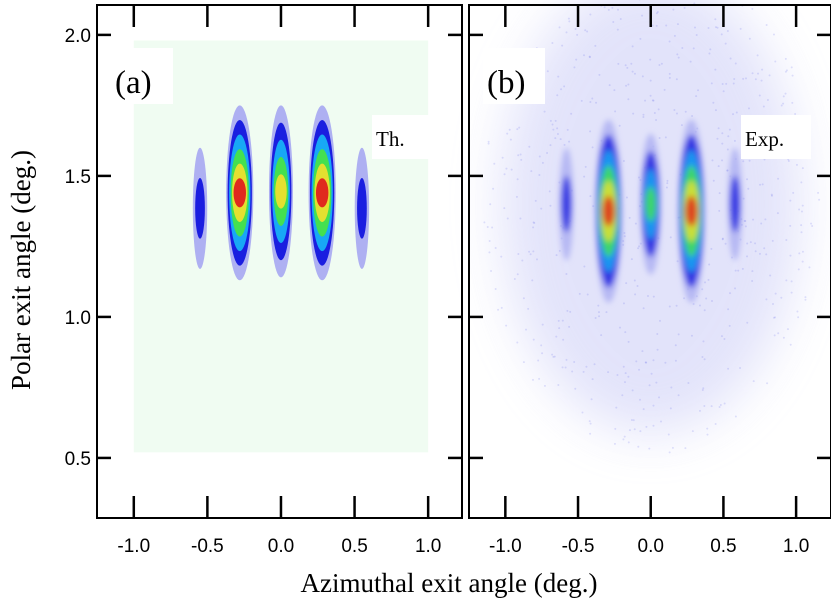  Describe the element at coordinates (449, 583) in the screenshot. I see `x-axis-label: Azimuthal exit angle (deg.)` at that location.